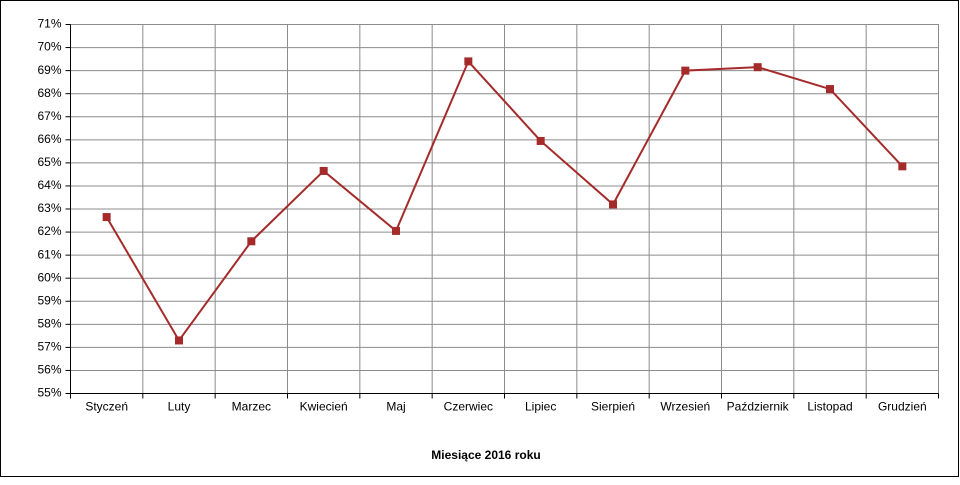 Image resolution: width=960 pixels, height=485 pixels. I want to click on y-tick-label: 61%, so click(49, 254).